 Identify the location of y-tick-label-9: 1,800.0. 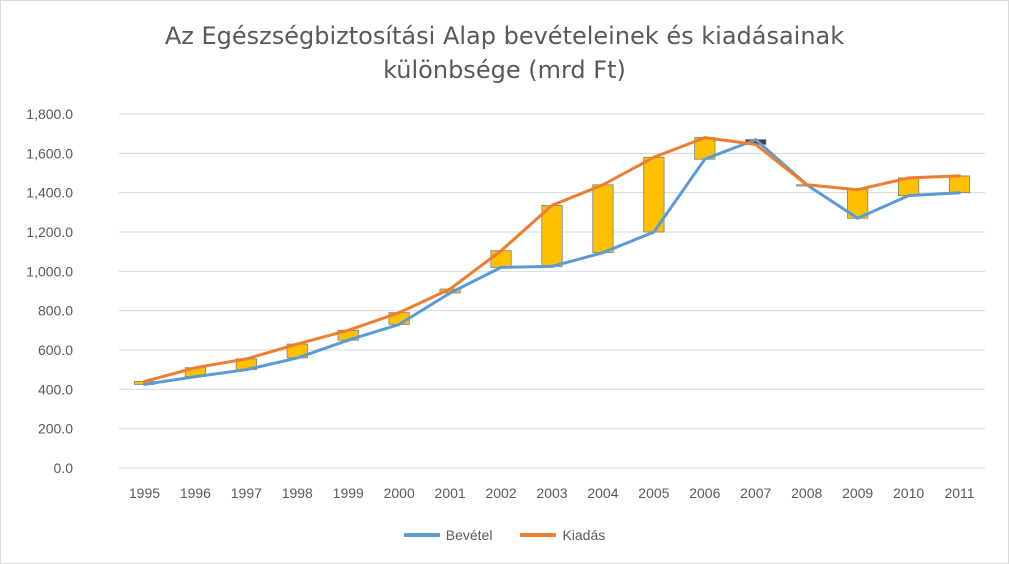
(49, 114).